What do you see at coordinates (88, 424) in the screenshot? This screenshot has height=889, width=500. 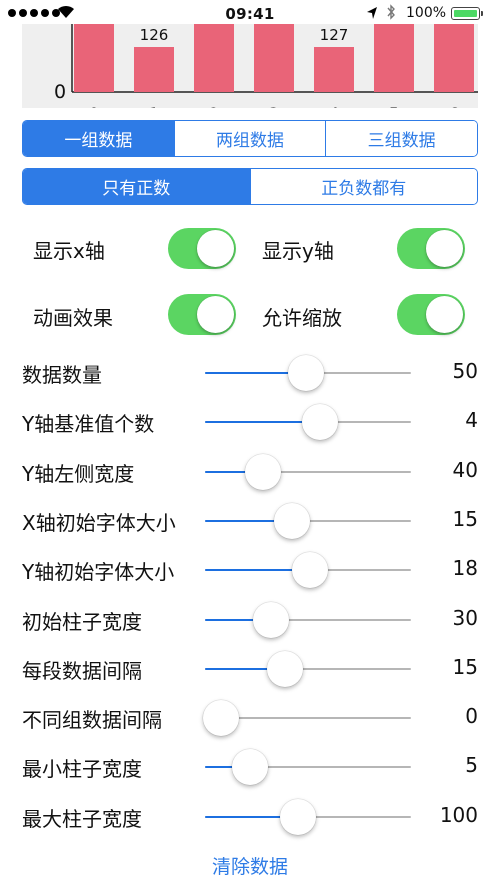 I see `slider-label: Y轴基准值个数` at bounding box center [88, 424].